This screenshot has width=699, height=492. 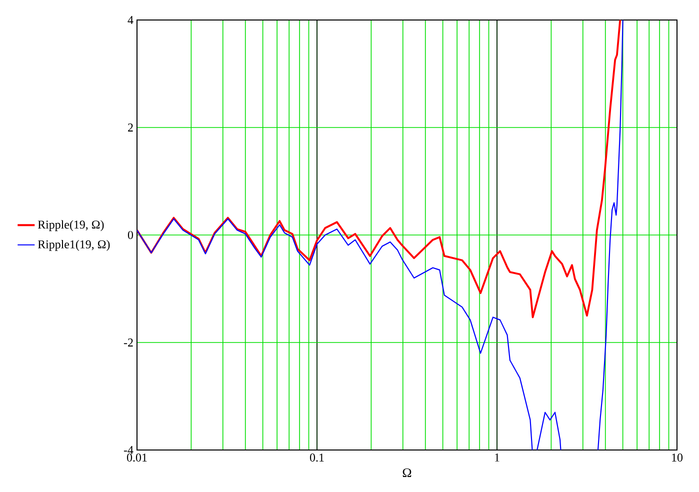 I want to click on y-tick-label: 0, so click(x=131, y=235).